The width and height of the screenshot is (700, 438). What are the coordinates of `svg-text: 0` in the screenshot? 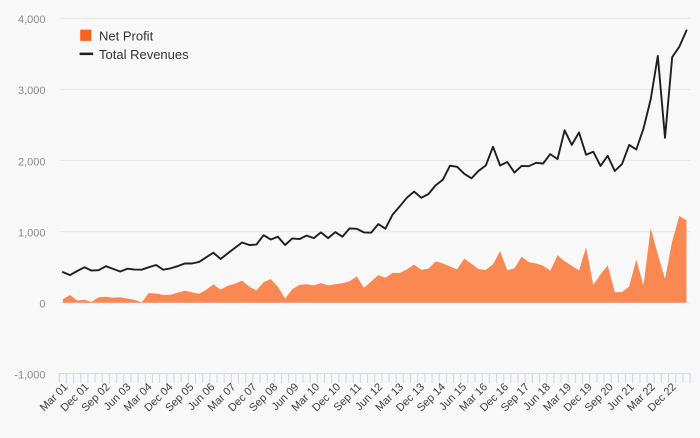 It's located at (42, 305).